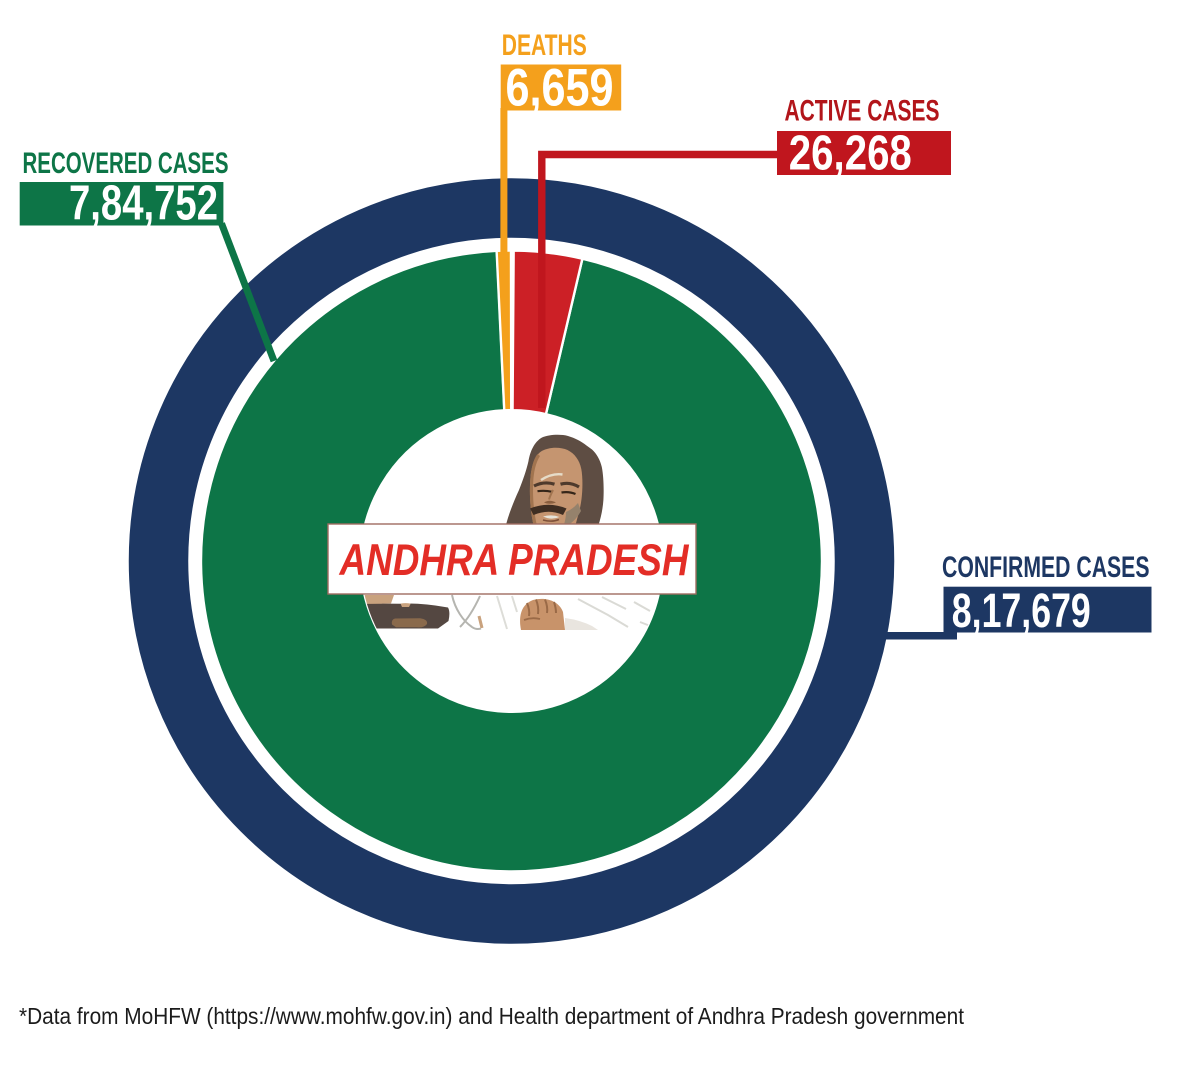 Image resolution: width=1177 pixels, height=1080 pixels. Describe the element at coordinates (1021, 611) in the screenshot. I see `svg-text: 8,17,679` at that location.